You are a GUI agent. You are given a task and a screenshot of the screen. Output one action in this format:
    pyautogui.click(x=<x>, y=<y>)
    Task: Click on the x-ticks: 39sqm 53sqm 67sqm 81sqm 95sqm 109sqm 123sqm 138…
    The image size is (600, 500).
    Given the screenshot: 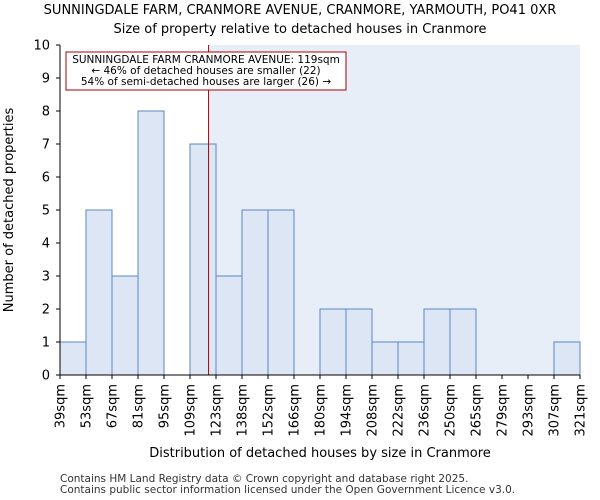 What is the action you would take?
    pyautogui.click(x=321, y=406)
    